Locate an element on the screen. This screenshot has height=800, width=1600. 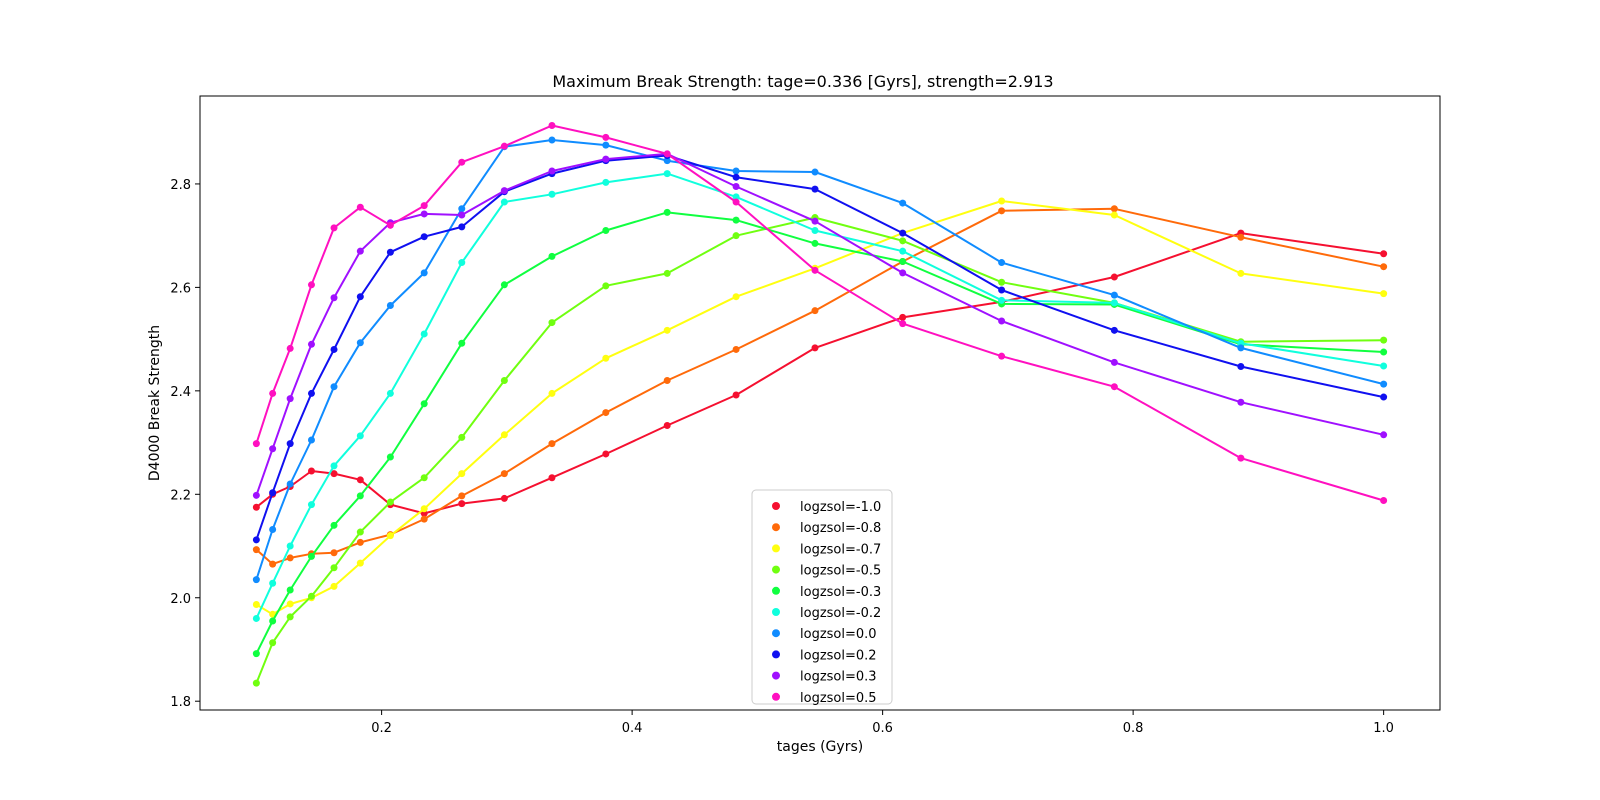
y-axis: 1.8 2.0 2.2 2.4 2.6 2.8 is located at coordinates (185, 444).